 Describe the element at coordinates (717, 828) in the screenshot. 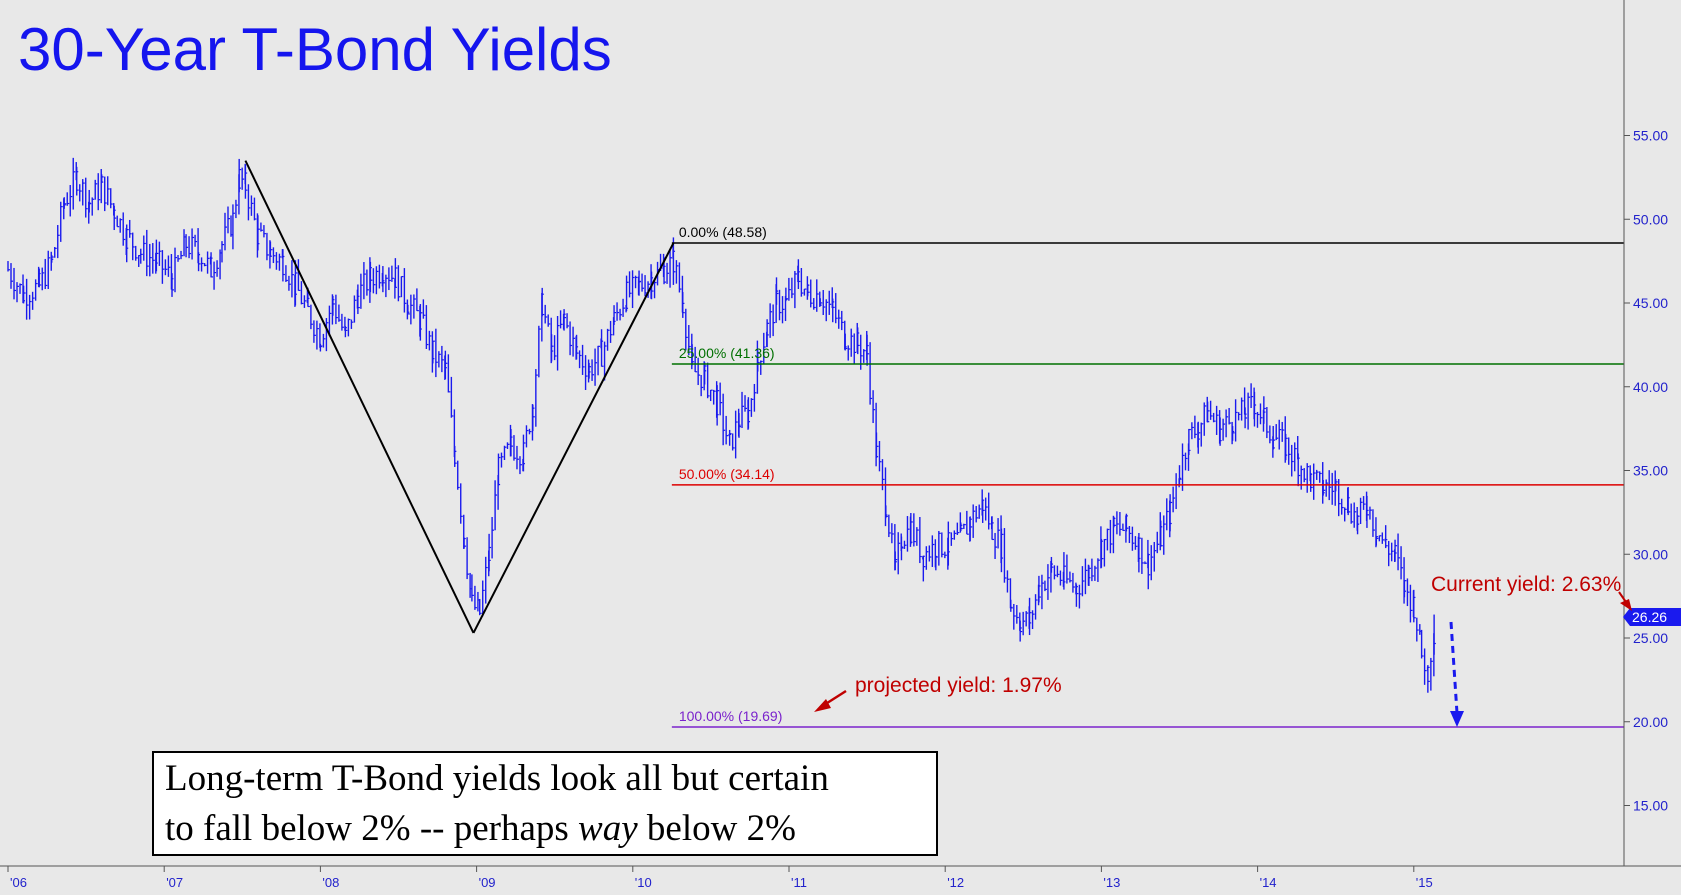

I see `note-line-2-end: below 2%` at that location.